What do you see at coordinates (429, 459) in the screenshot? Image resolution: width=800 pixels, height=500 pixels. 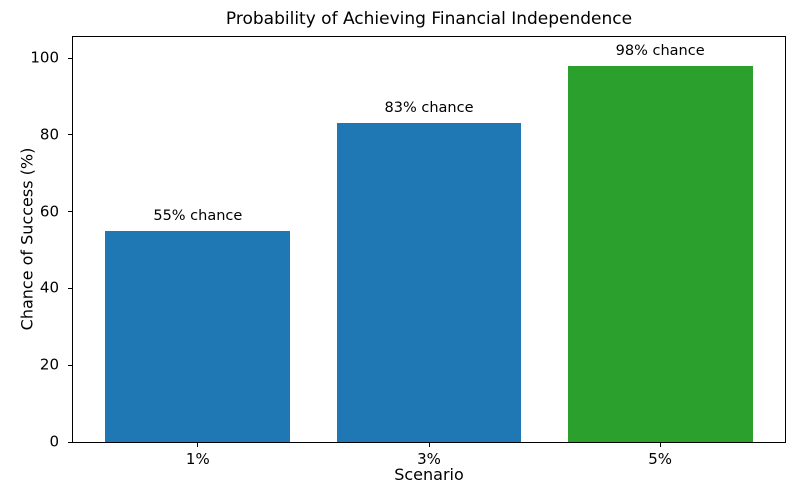 I see `x-tick-label: 3%` at bounding box center [429, 459].